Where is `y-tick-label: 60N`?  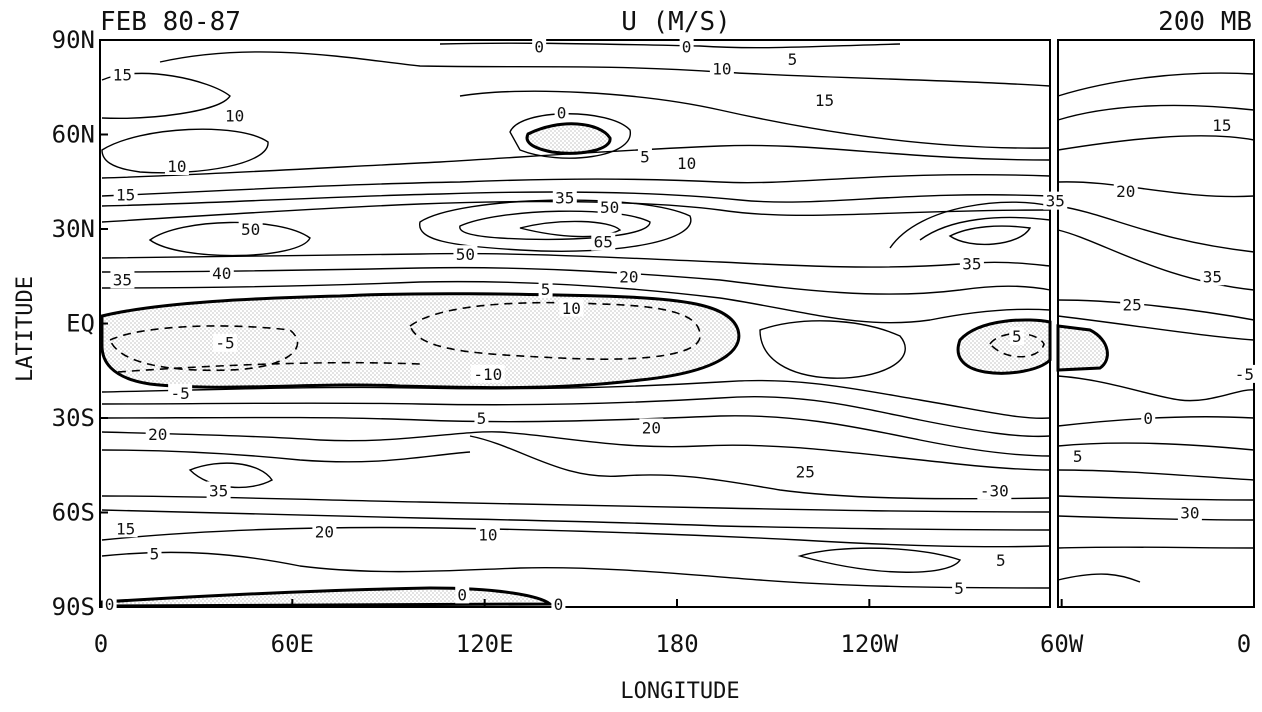
y-tick-label: 60N is located at coordinates (73, 135).